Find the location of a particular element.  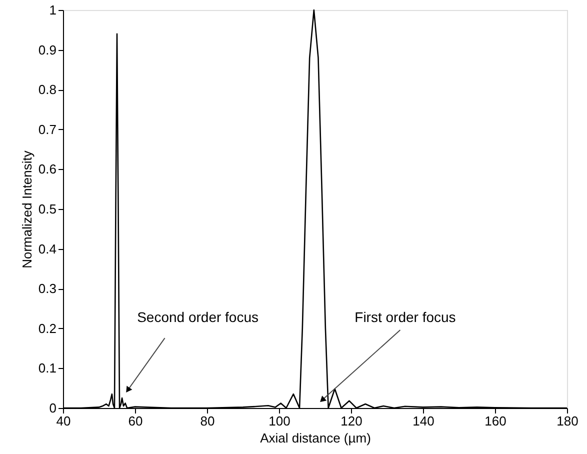

x-tick-label: 60 is located at coordinates (135, 421).